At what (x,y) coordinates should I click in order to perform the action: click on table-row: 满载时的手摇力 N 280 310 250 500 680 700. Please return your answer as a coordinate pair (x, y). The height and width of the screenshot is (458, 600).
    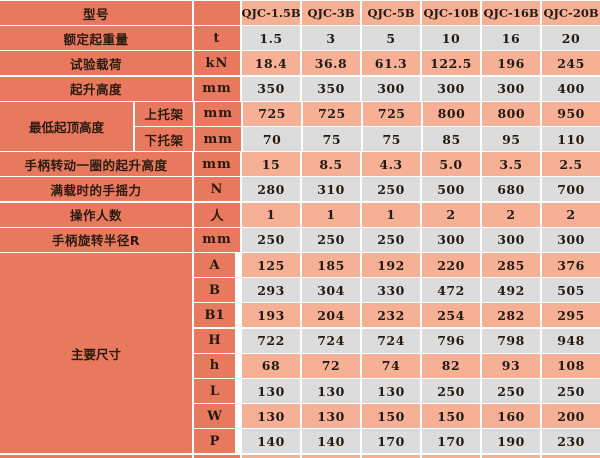
    Looking at the image, I should click on (300, 189).